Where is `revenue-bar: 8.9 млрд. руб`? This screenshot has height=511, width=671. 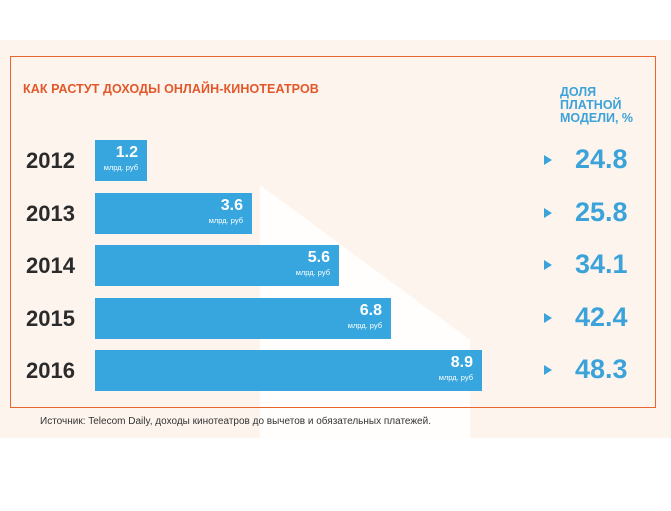
revenue-bar: 8.9 млрд. руб is located at coordinates (288, 370).